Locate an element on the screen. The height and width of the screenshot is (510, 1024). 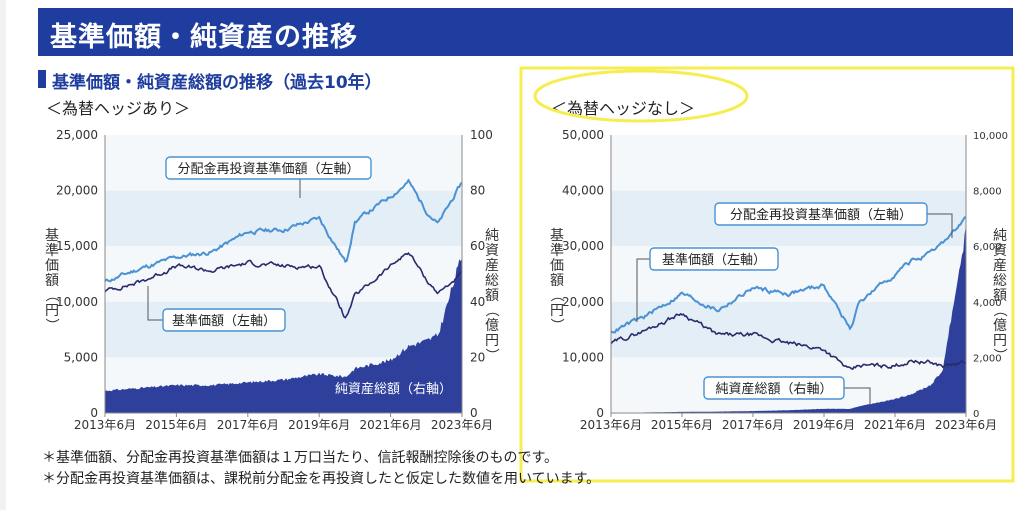
section-title-text: 基準価額・純資産総額の推移（過去10年） is located at coordinates (217, 83).